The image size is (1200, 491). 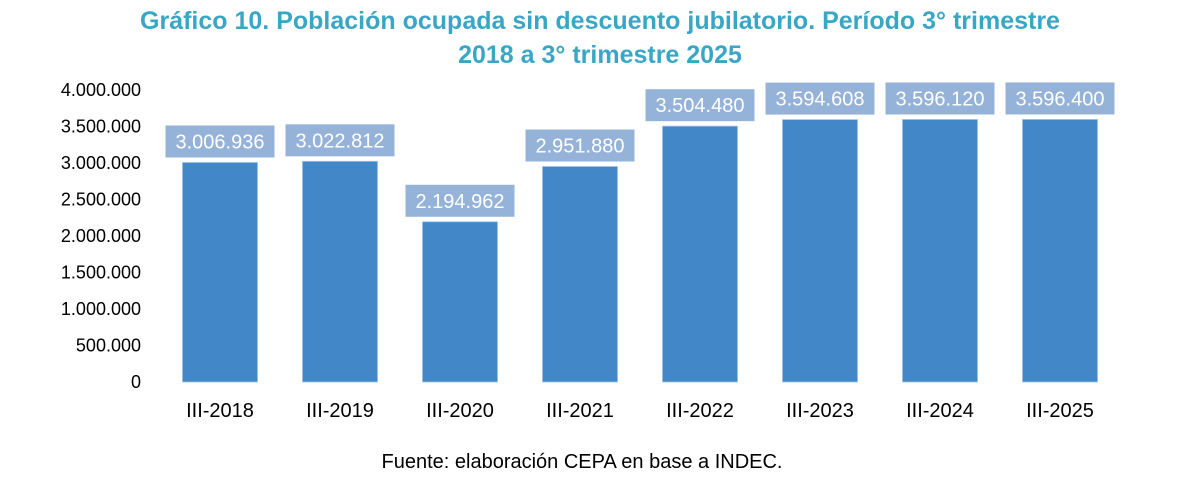 I want to click on y-tick-label: 1.000.000, so click(x=101, y=309).